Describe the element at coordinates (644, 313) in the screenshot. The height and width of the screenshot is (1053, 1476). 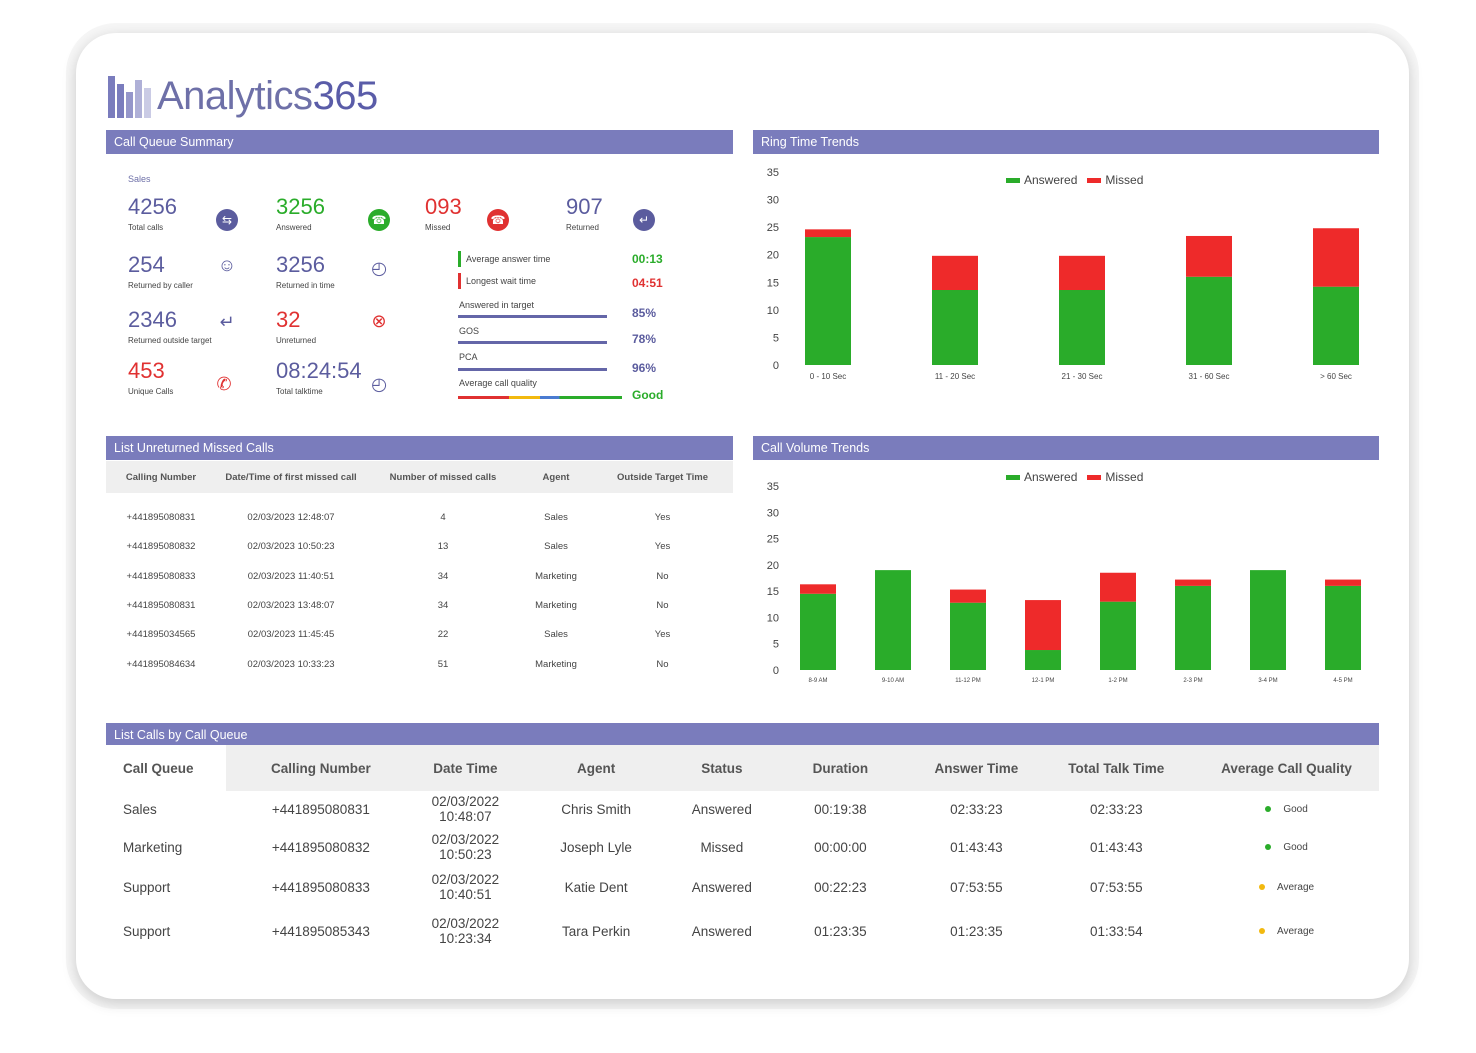
I see `kpi-value: 85%` at that location.